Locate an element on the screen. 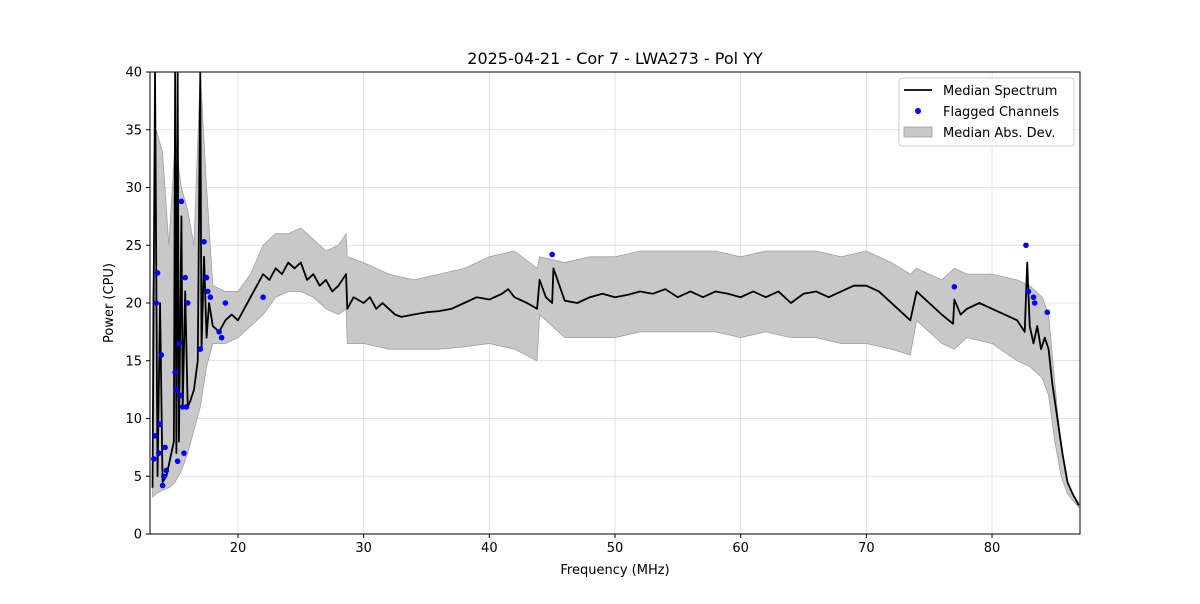  legend-label-flagged-channels: Flagged Channels is located at coordinates (1001, 112).